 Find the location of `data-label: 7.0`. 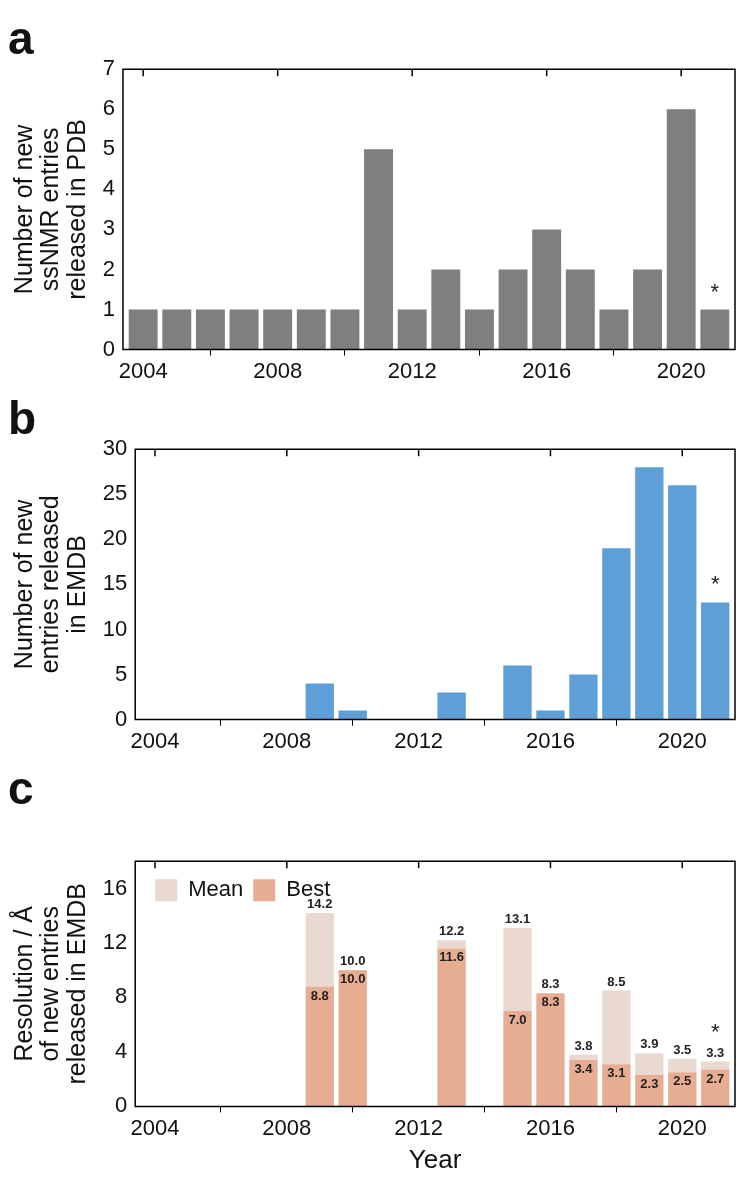

data-label: 7.0 is located at coordinates (517, 1020).